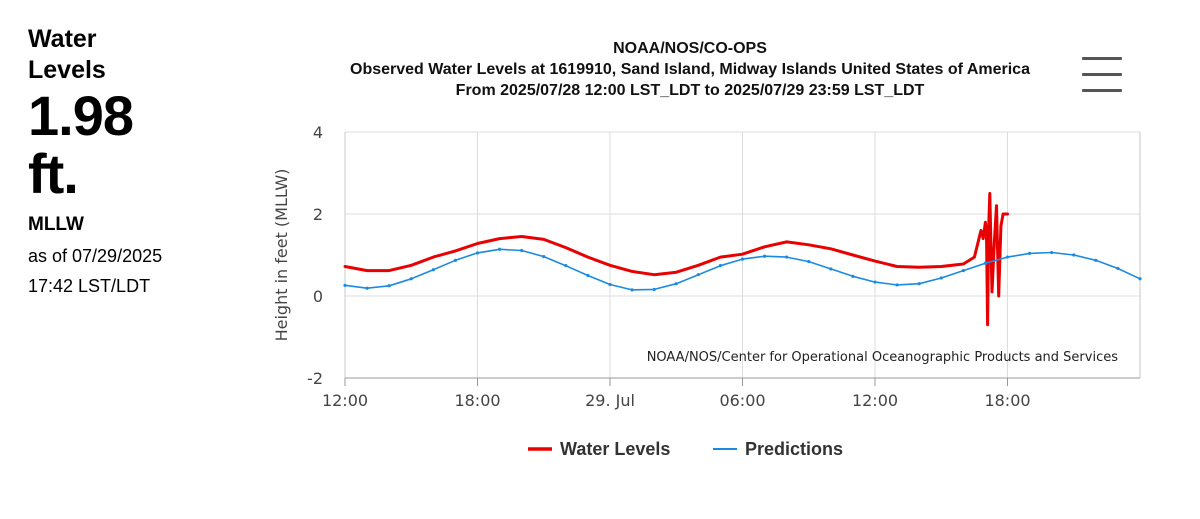 This screenshot has height=519, width=1200. Describe the element at coordinates (62, 39) in the screenshot. I see `panel-title-line1: Water` at that location.